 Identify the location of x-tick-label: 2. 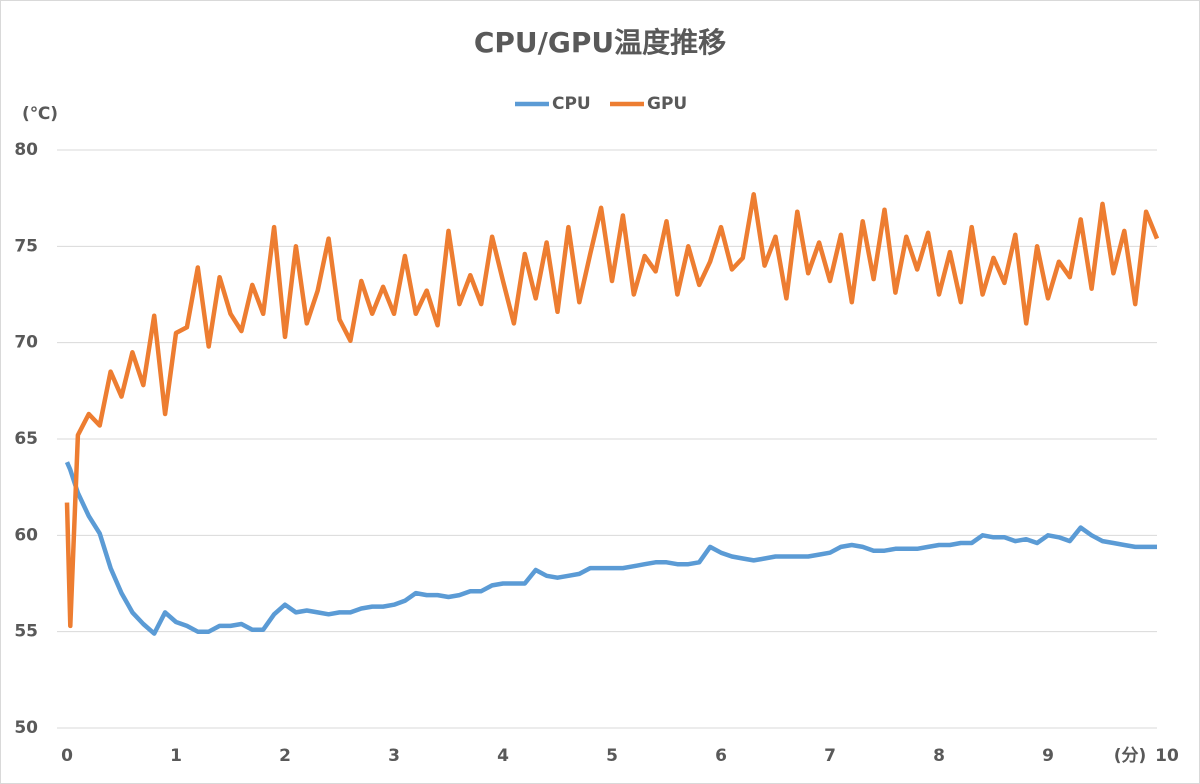
(285, 756).